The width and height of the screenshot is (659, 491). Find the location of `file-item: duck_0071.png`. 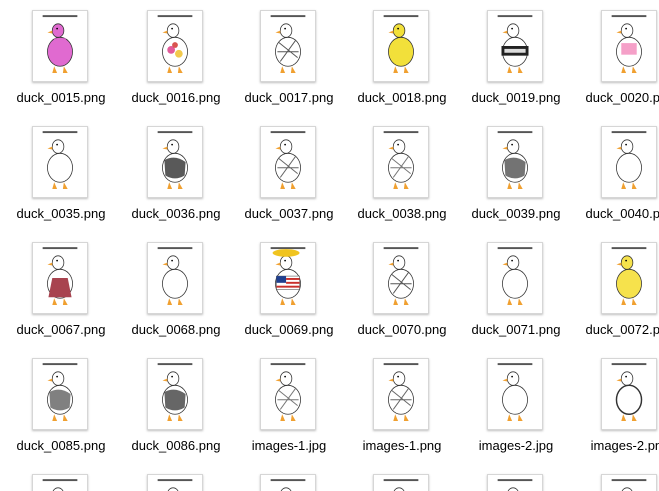

file-item: duck_0071.png is located at coordinates (516, 298).